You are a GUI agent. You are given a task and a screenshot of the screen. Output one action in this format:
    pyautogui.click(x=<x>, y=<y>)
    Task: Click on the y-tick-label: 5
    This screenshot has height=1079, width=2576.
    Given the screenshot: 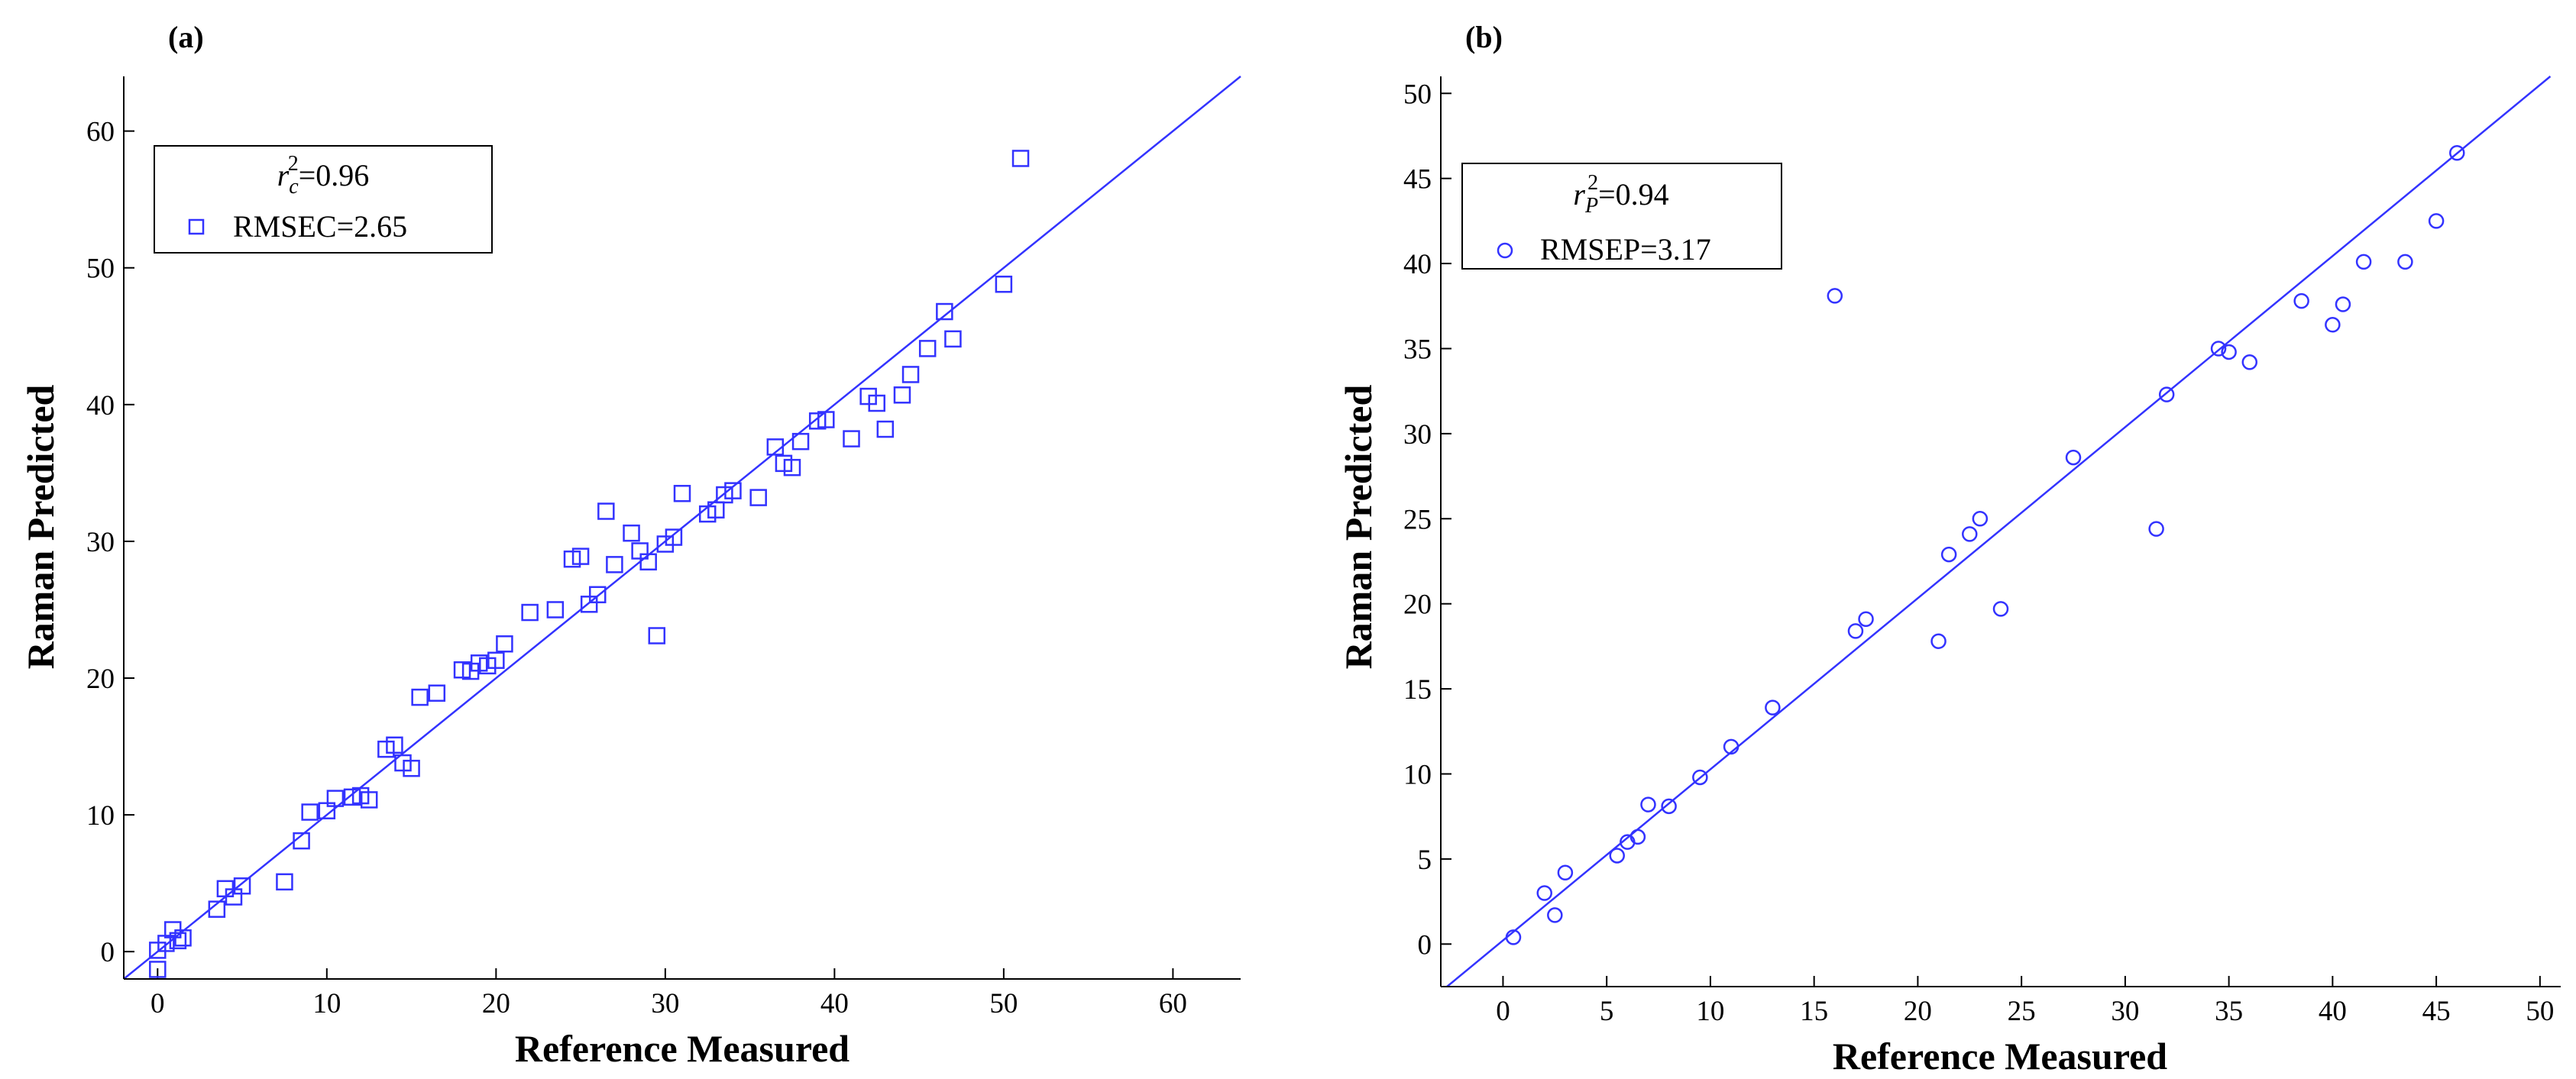 What is the action you would take?
    pyautogui.click(x=1425, y=860)
    